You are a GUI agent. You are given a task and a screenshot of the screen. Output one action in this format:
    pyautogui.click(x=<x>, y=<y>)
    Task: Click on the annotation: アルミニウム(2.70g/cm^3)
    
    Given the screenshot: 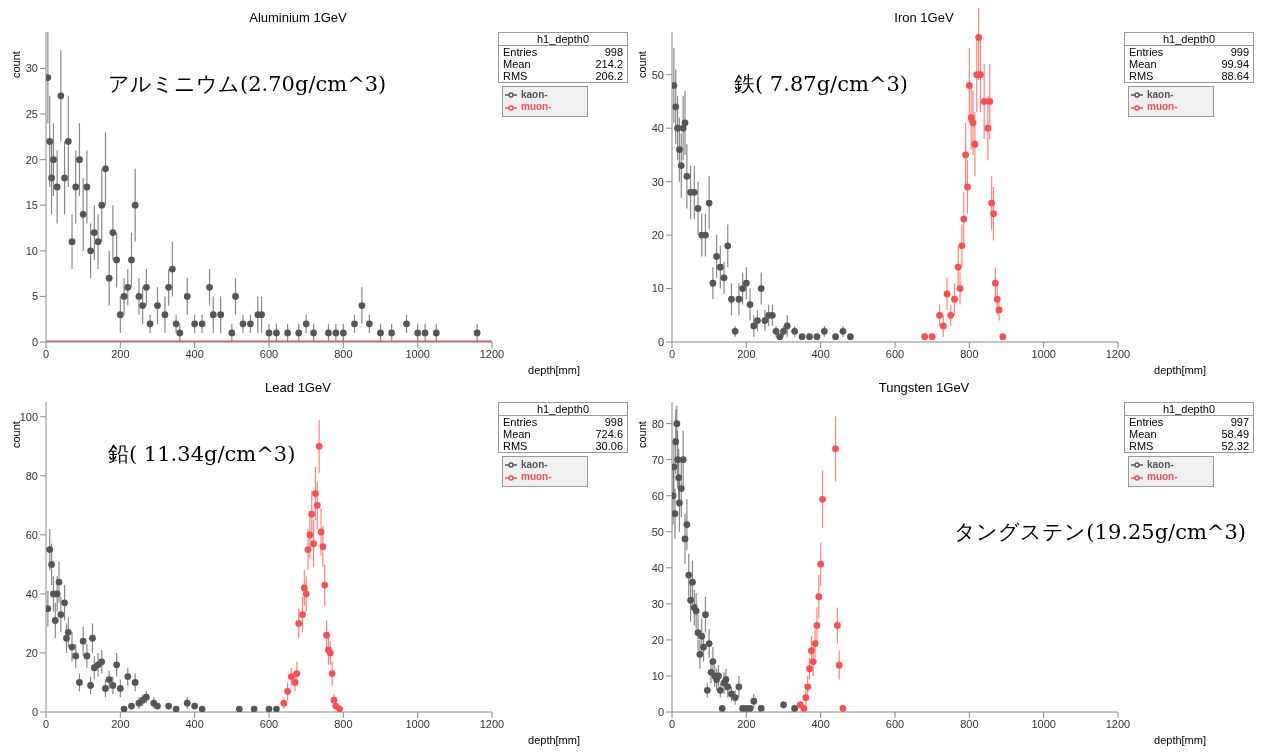 What is the action you would take?
    pyautogui.click(x=247, y=84)
    